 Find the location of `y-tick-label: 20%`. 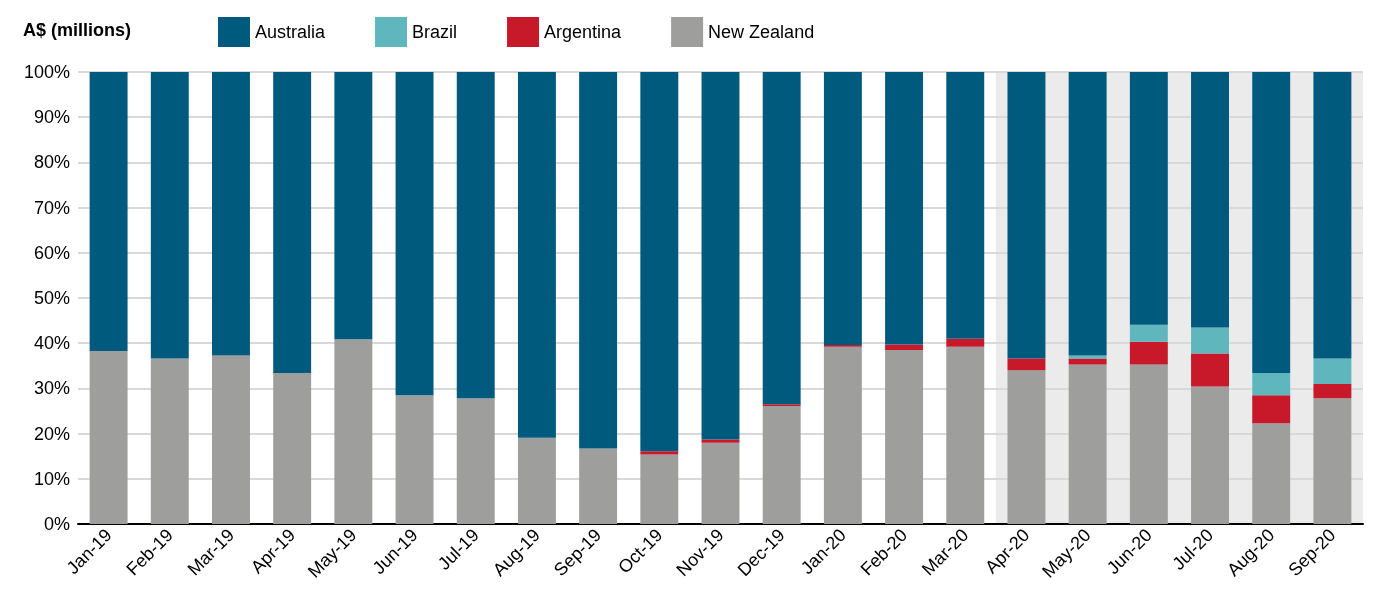

y-tick-label: 20% is located at coordinates (51, 433).